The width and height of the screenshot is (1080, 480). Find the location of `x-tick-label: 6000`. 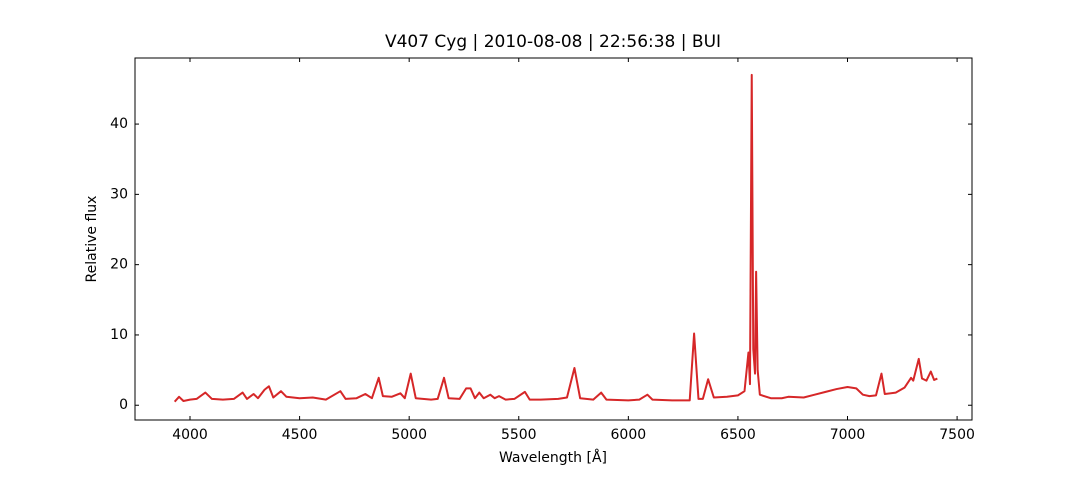

x-tick-label: 6000 is located at coordinates (629, 435).